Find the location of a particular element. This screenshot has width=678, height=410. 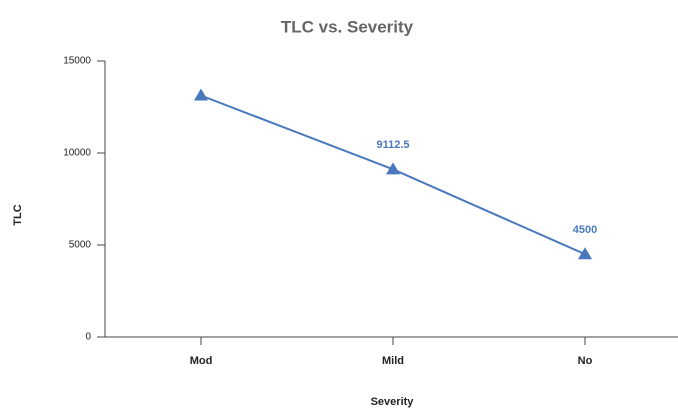

chart-title: TLC vs. Severity is located at coordinates (347, 26).